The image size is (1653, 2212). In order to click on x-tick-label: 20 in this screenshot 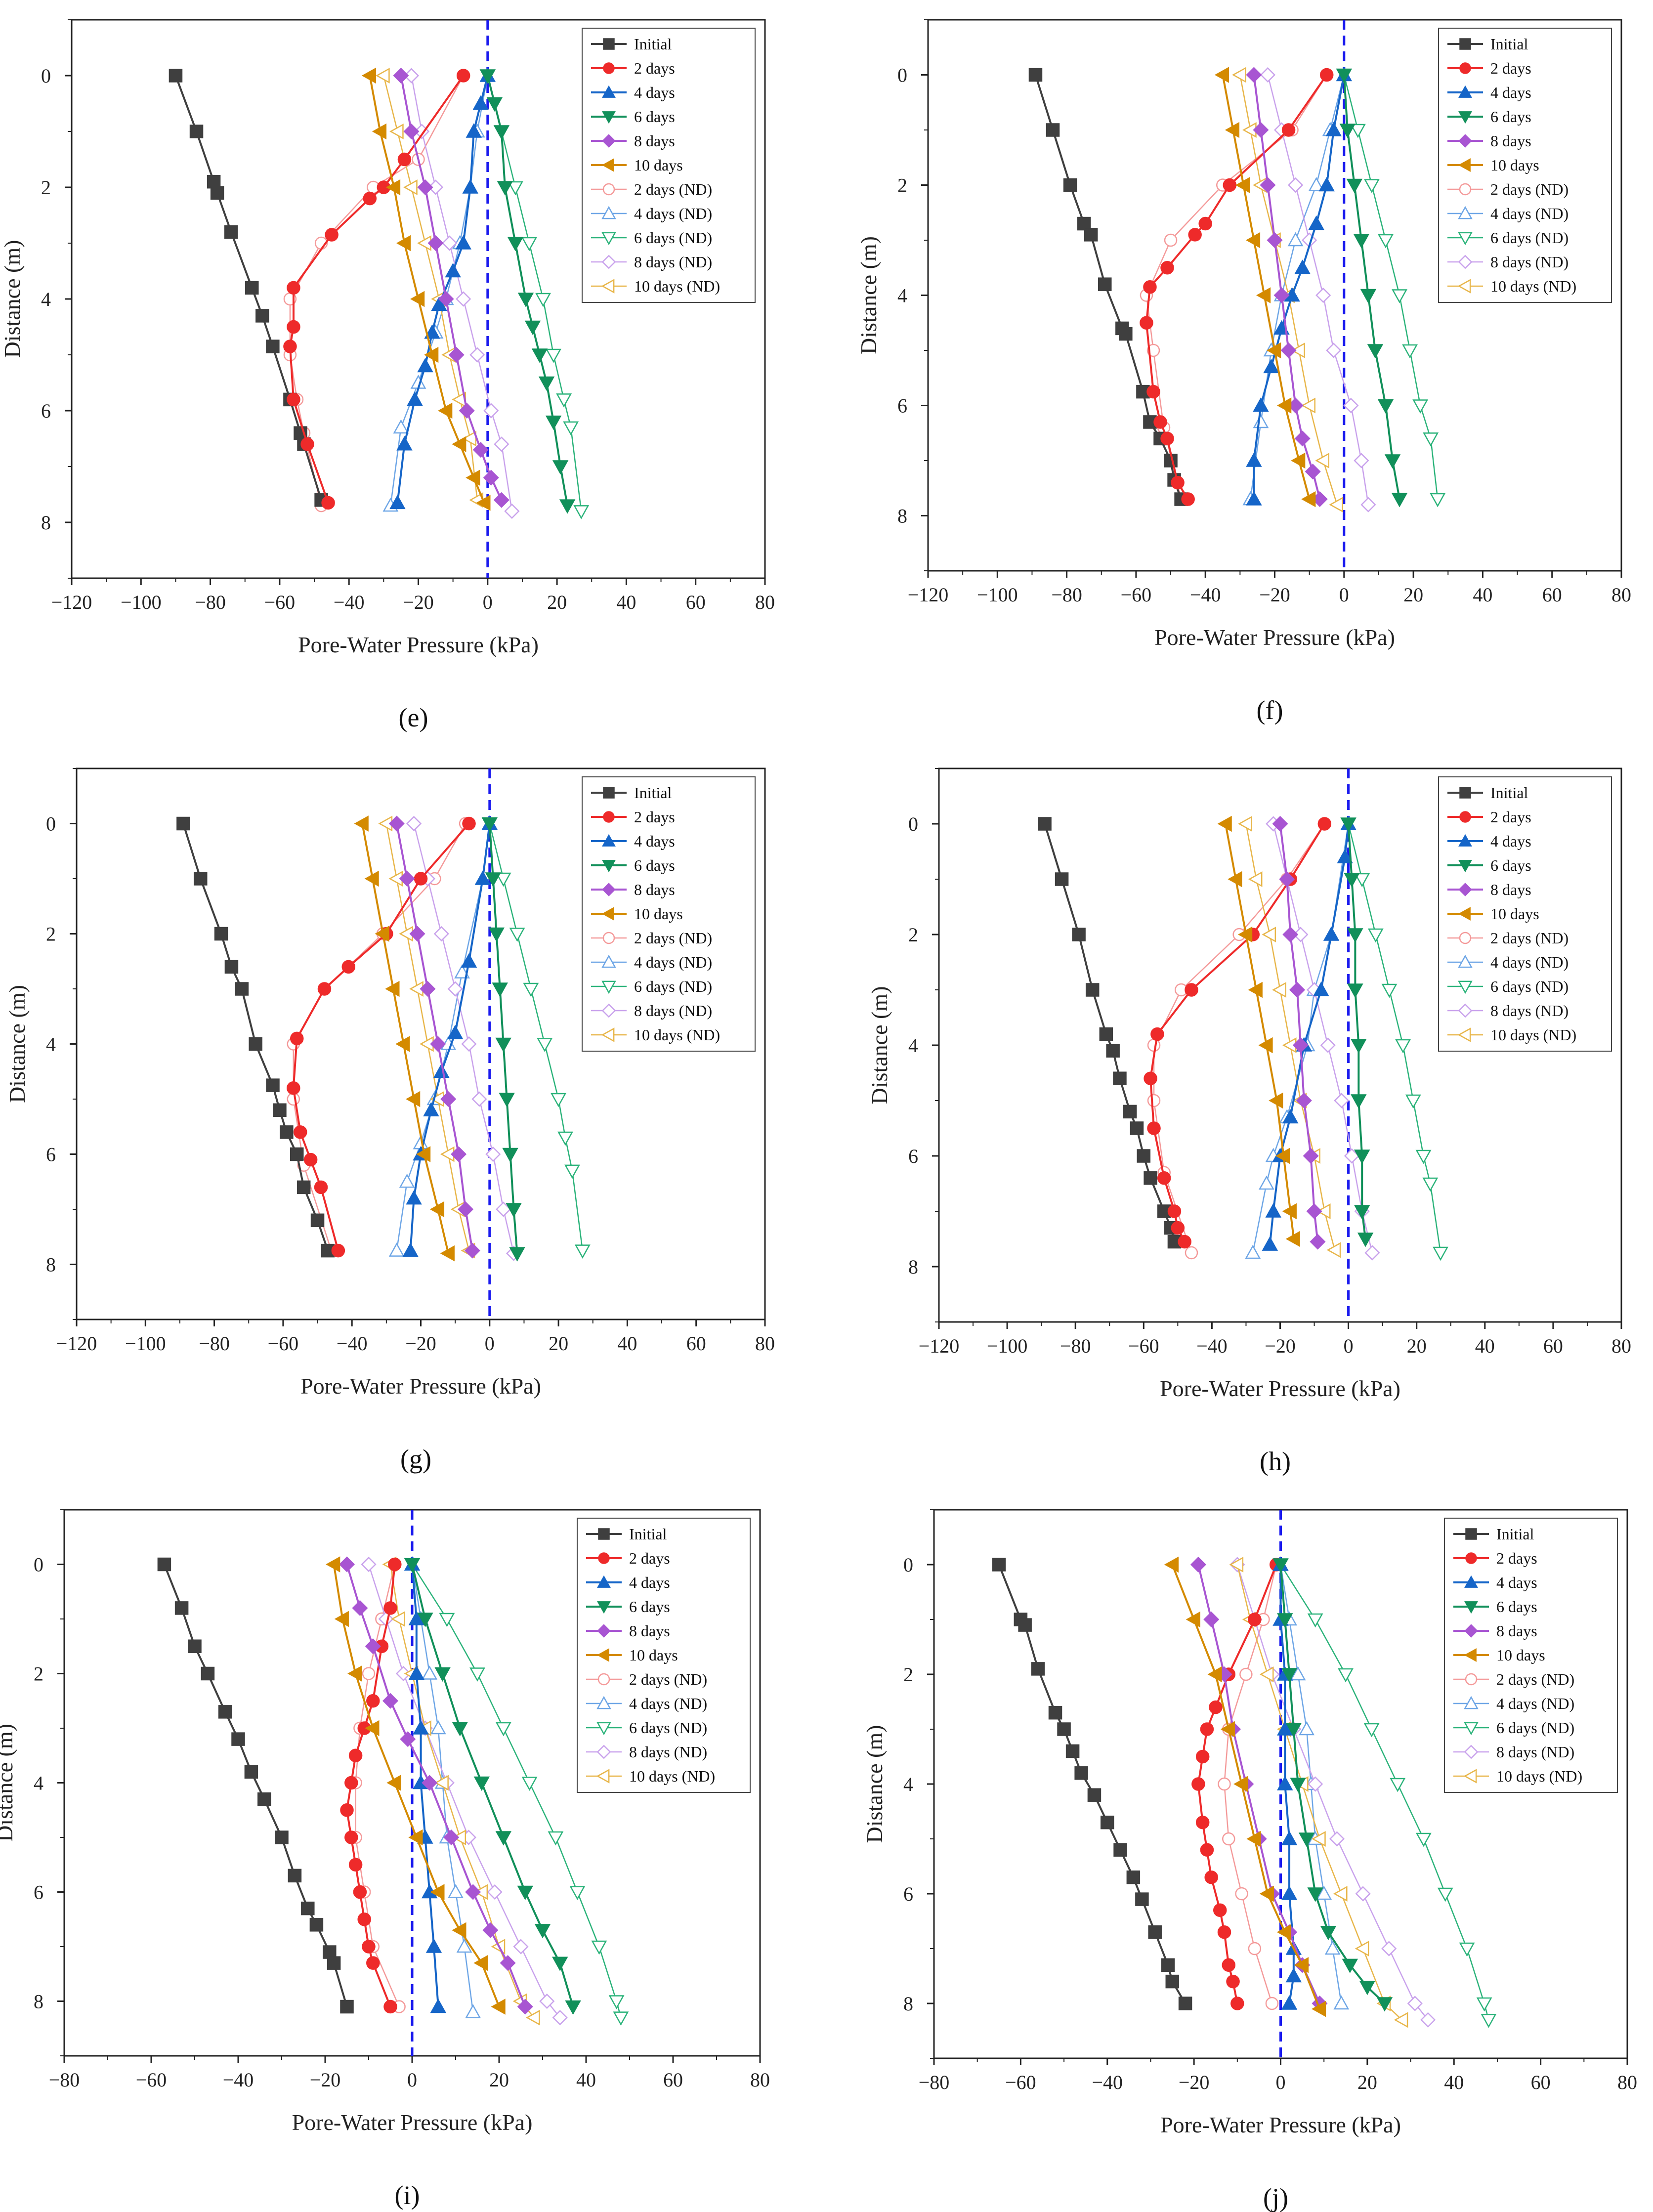, I will do `click(1413, 595)`.